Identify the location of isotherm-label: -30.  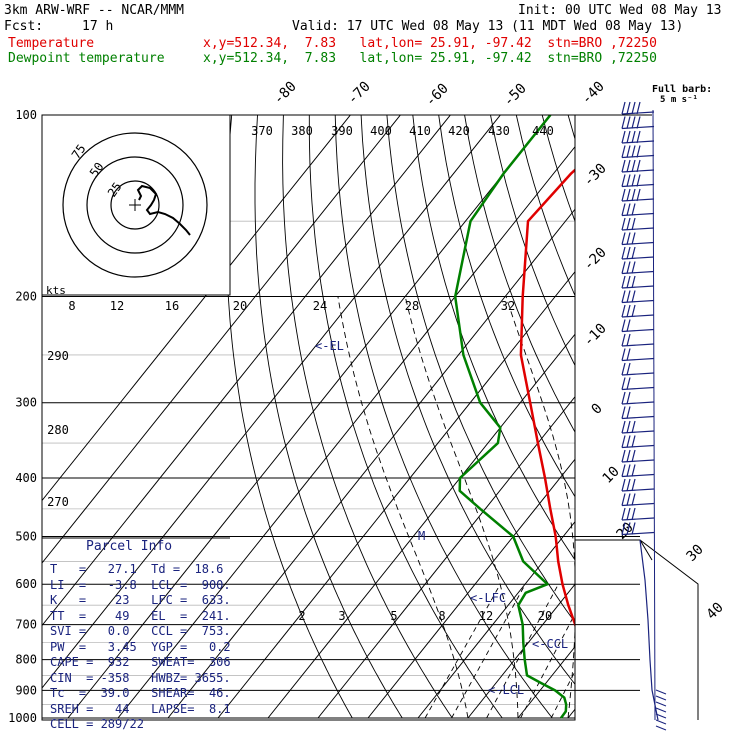
(595, 175).